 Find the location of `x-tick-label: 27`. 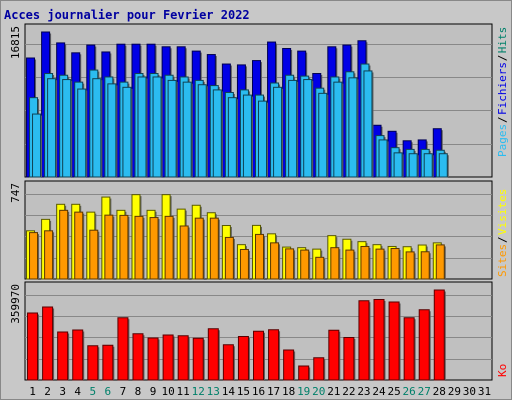

x-tick-label: 27 is located at coordinates (424, 391).